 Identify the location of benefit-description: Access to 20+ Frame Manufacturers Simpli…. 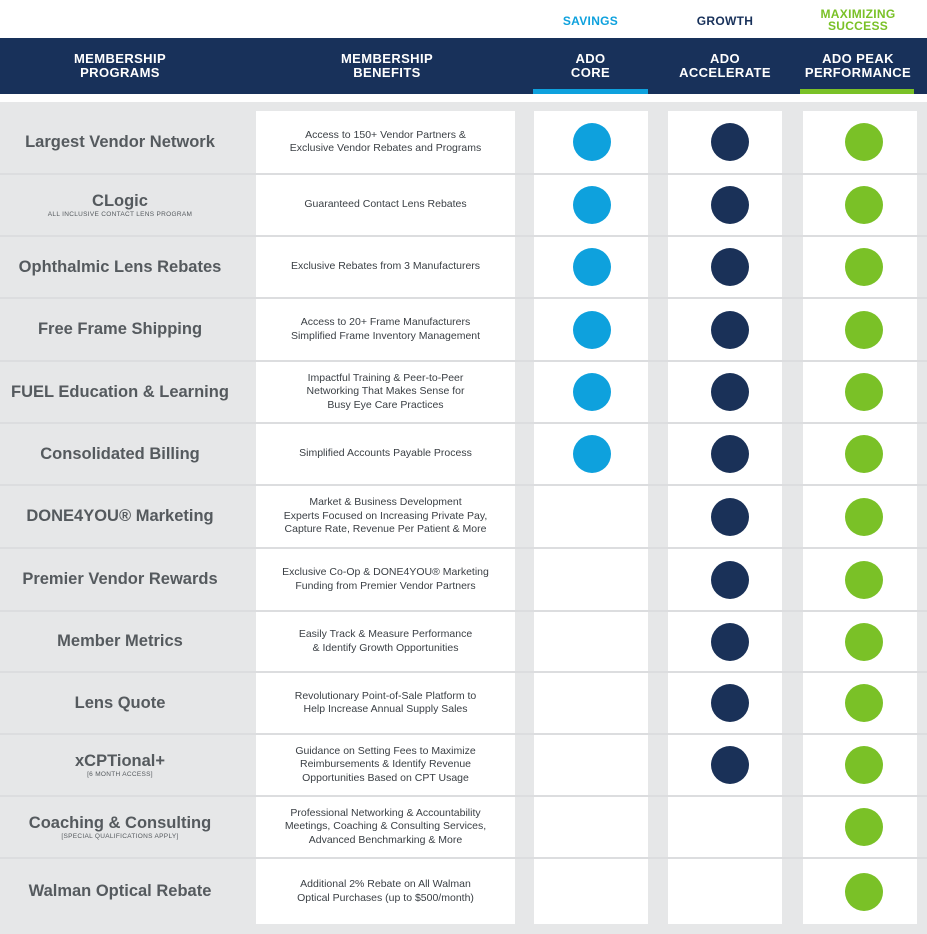
(385, 329).